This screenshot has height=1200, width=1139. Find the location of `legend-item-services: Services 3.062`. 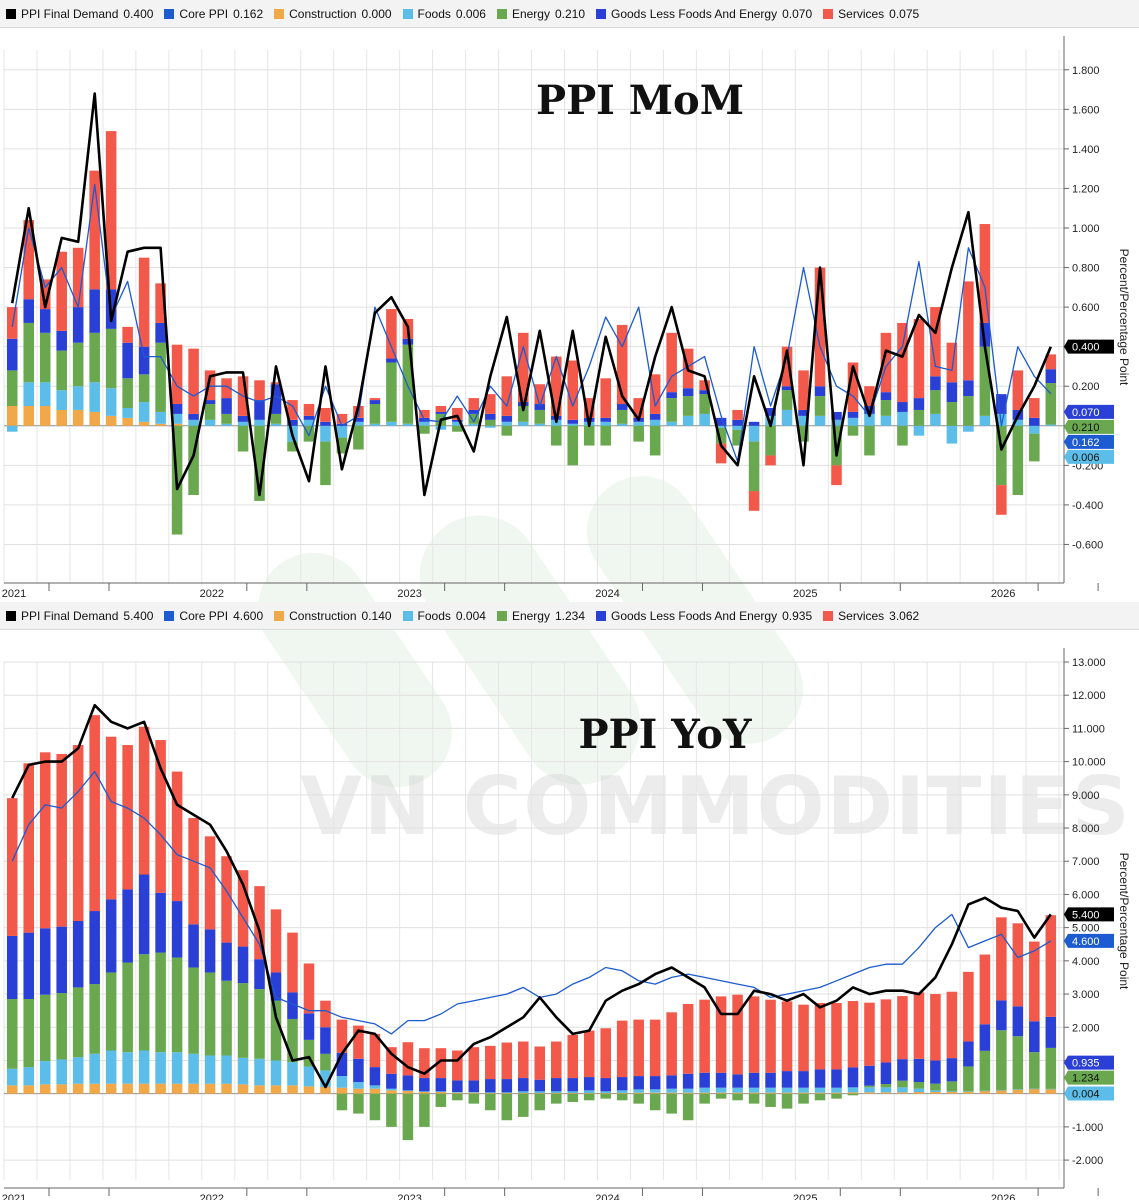

legend-item-services: Services 3.062 is located at coordinates (871, 616).